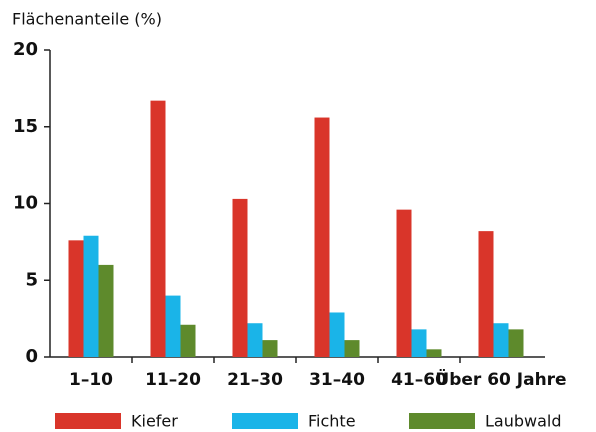 The image size is (596, 432). Describe the element at coordinates (25, 203) in the screenshot. I see `y-tick-label: 10` at that location.